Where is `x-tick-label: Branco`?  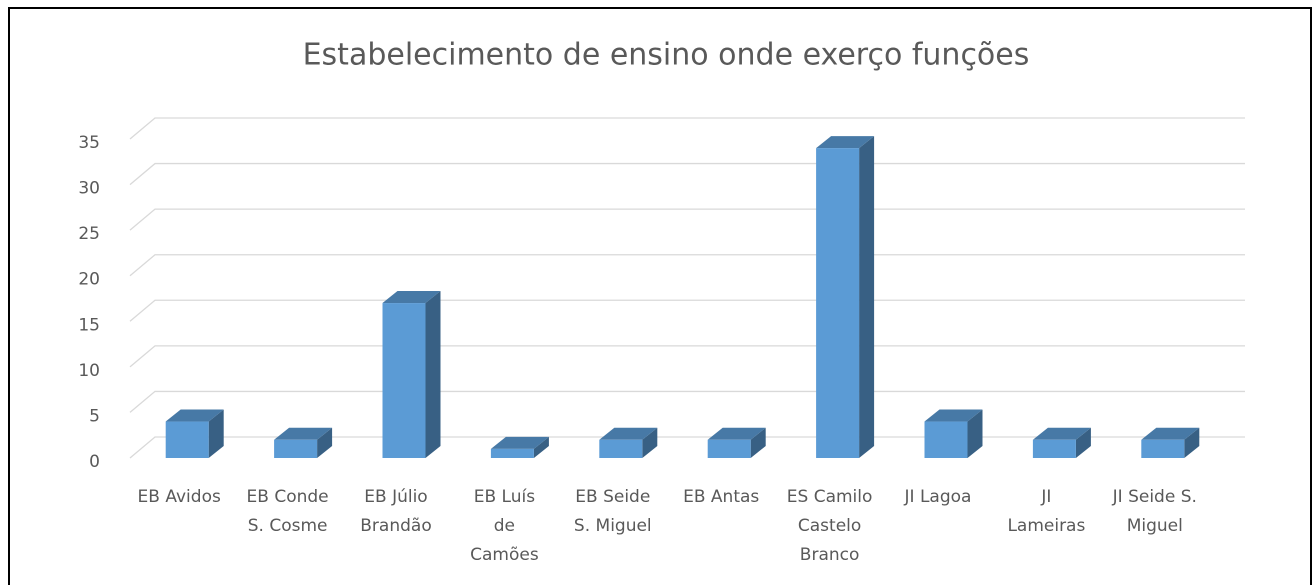 x-tick-label: Branco is located at coordinates (830, 555).